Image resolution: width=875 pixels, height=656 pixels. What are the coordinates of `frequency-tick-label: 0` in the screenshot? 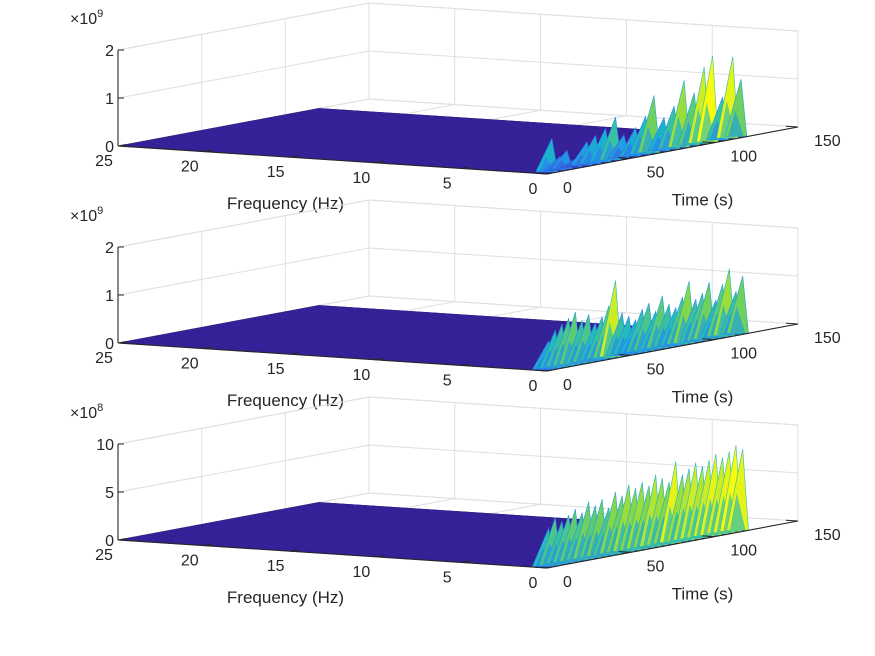 It's located at (533, 386).